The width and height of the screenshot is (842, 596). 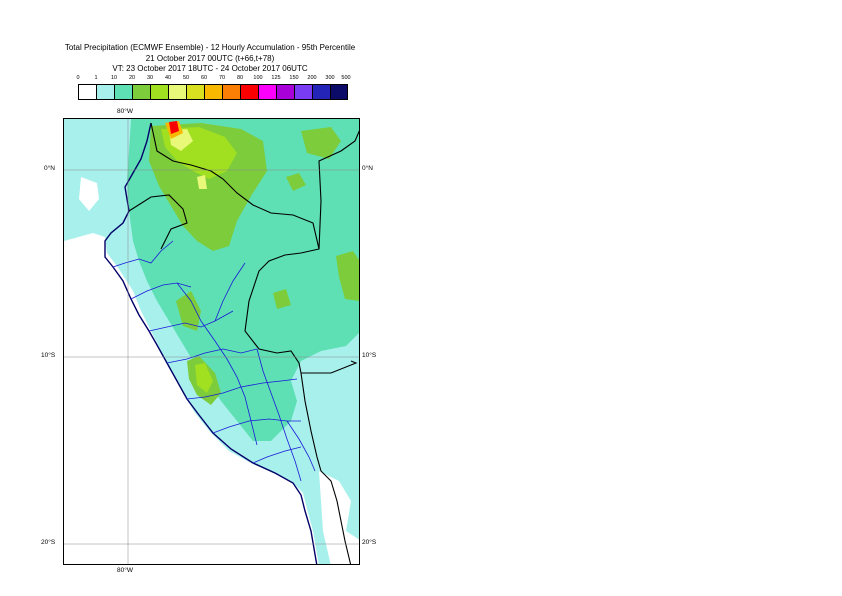 I want to click on lon-label-top: 80°W, so click(x=125, y=111).